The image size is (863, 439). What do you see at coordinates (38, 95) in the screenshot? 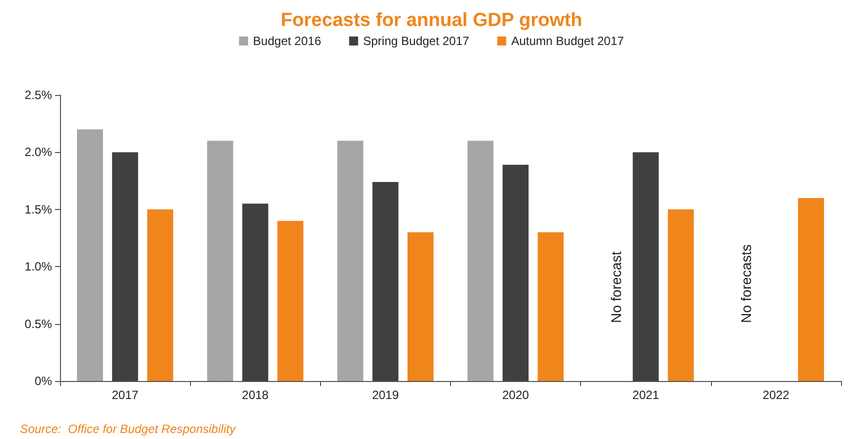
I see `y-tick-label: 2.5%` at bounding box center [38, 95].